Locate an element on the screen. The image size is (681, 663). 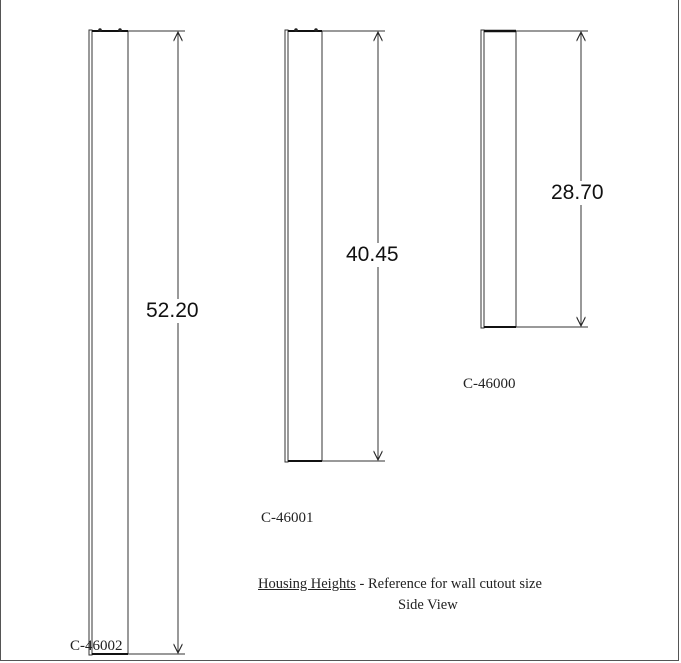
model-label-c46001: C-46001 is located at coordinates (287, 518).